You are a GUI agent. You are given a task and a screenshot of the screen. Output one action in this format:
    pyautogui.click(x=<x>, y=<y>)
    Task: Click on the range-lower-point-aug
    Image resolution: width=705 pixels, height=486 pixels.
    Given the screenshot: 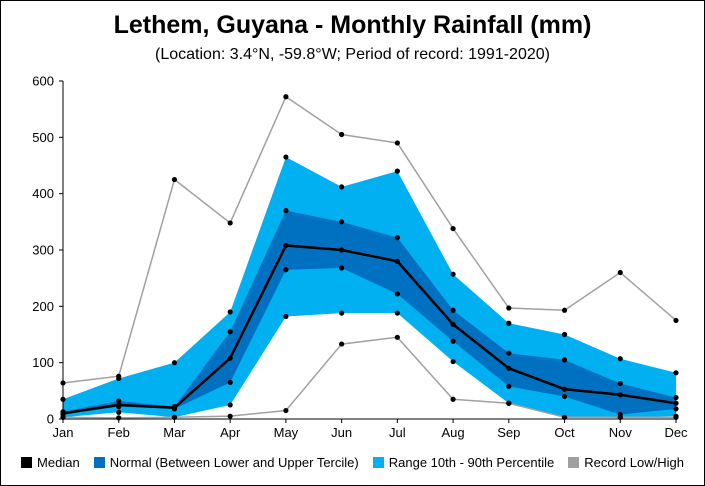 What is the action you would take?
    pyautogui.click(x=453, y=361)
    